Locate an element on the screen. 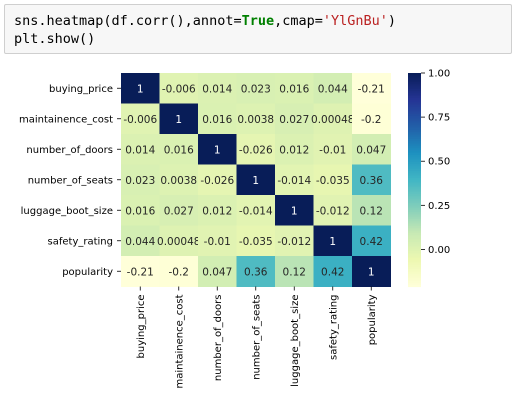 The width and height of the screenshot is (516, 402). code-line-1-middle: ,cmap= is located at coordinates (298, 21).